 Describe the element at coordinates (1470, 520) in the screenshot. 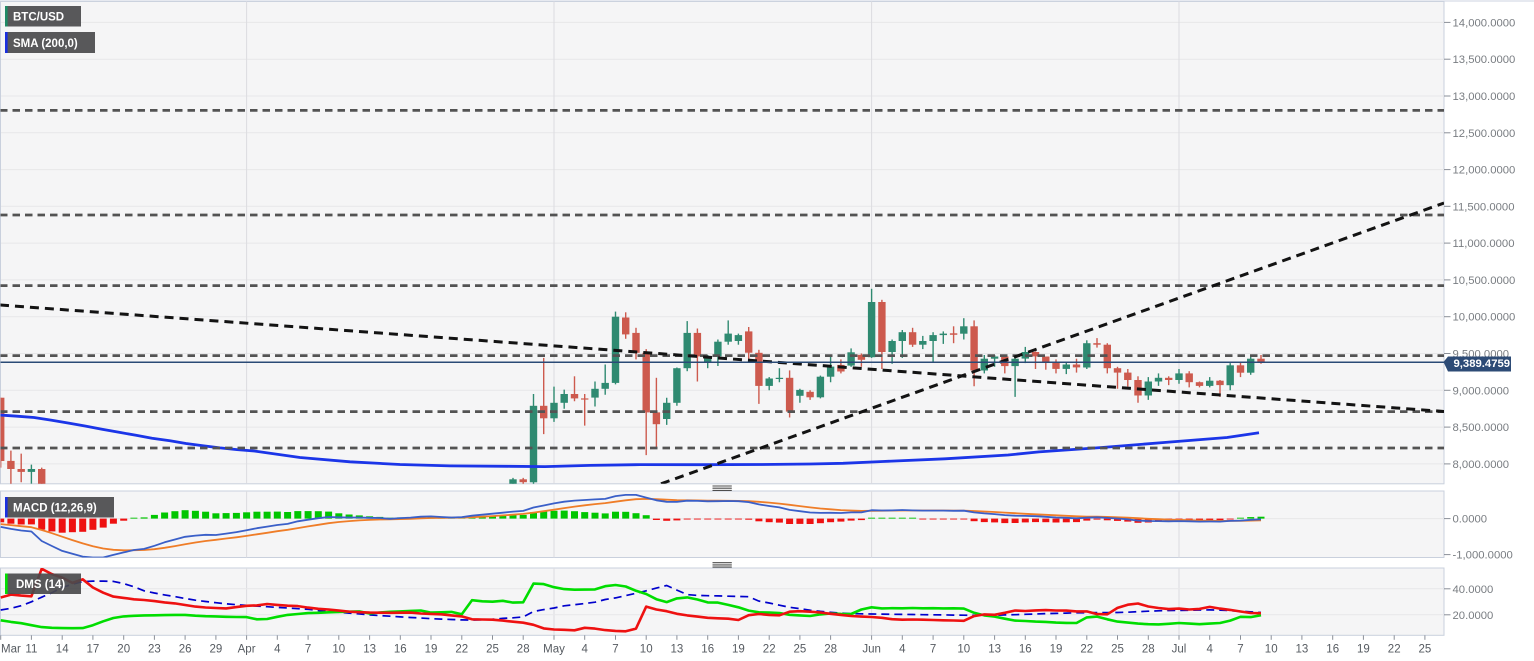

I see `svg-text: 0.0000` at that location.